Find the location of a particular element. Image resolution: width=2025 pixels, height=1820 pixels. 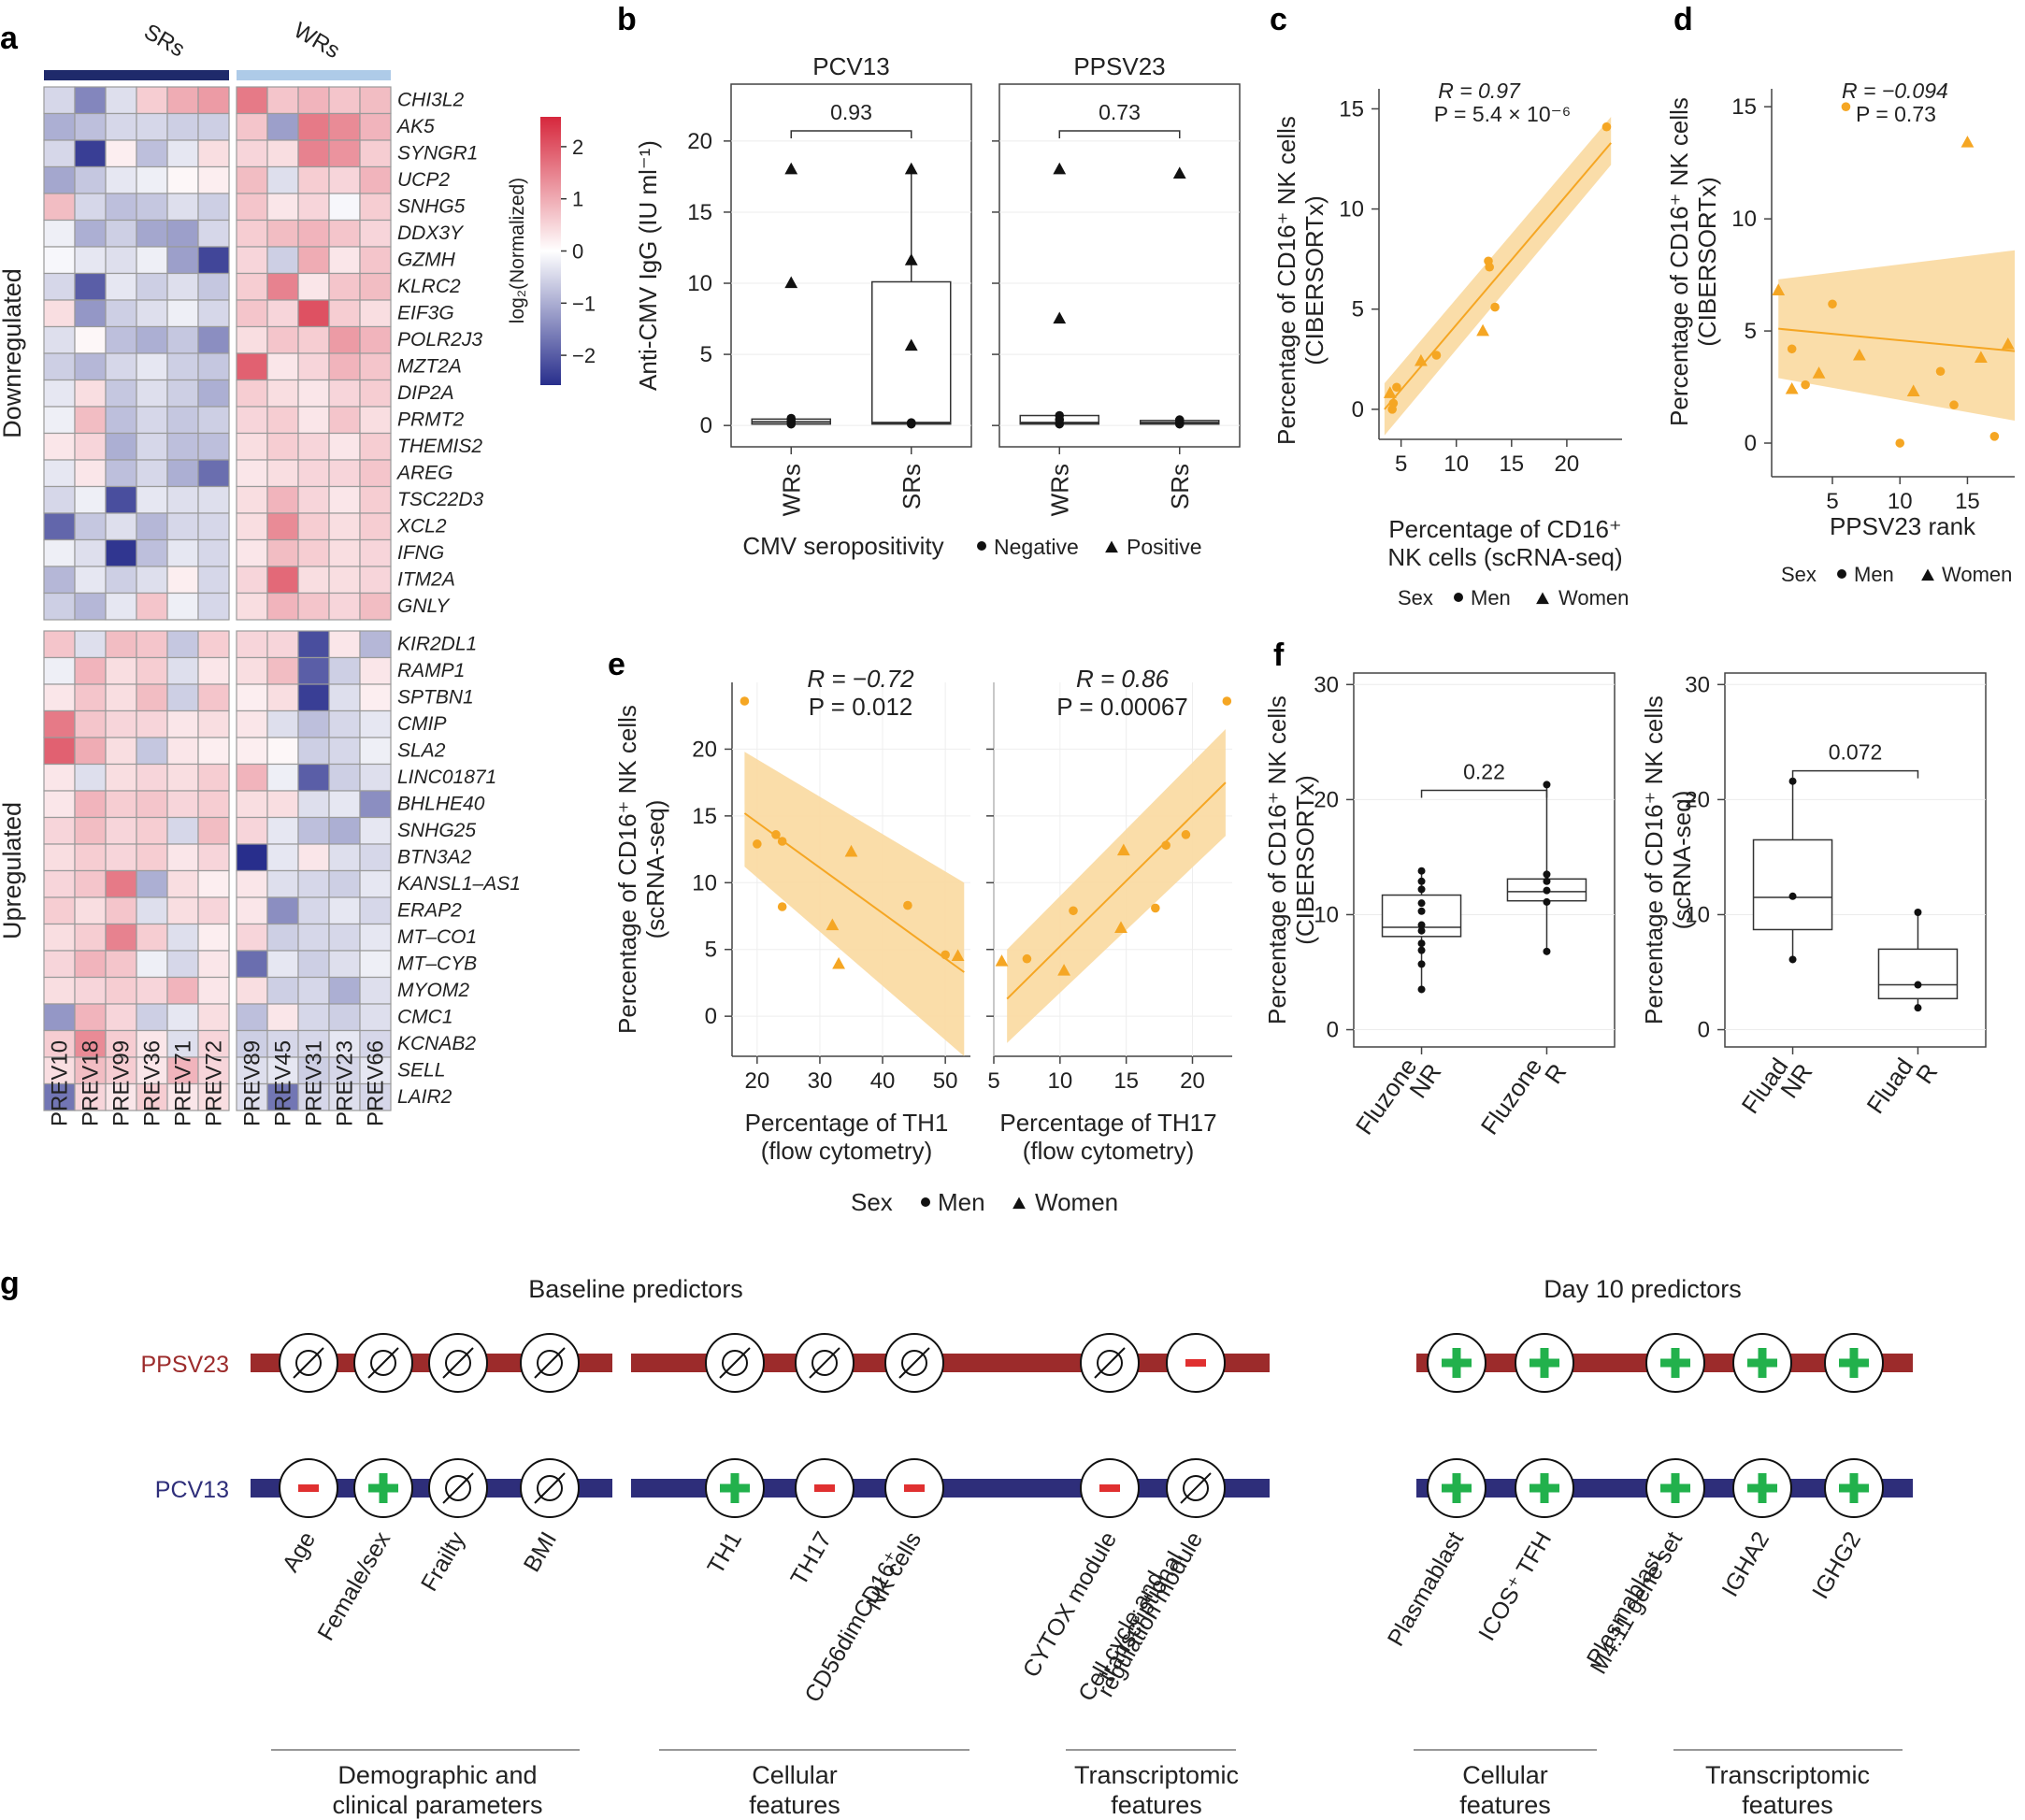

gene-label: MT–CYB is located at coordinates (437, 964).